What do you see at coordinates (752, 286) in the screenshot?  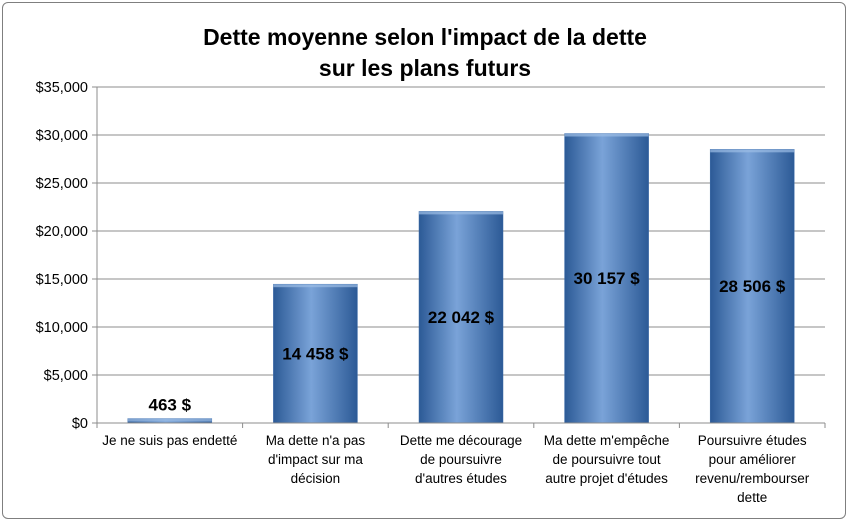 I see `data-label: 28 506 $` at bounding box center [752, 286].